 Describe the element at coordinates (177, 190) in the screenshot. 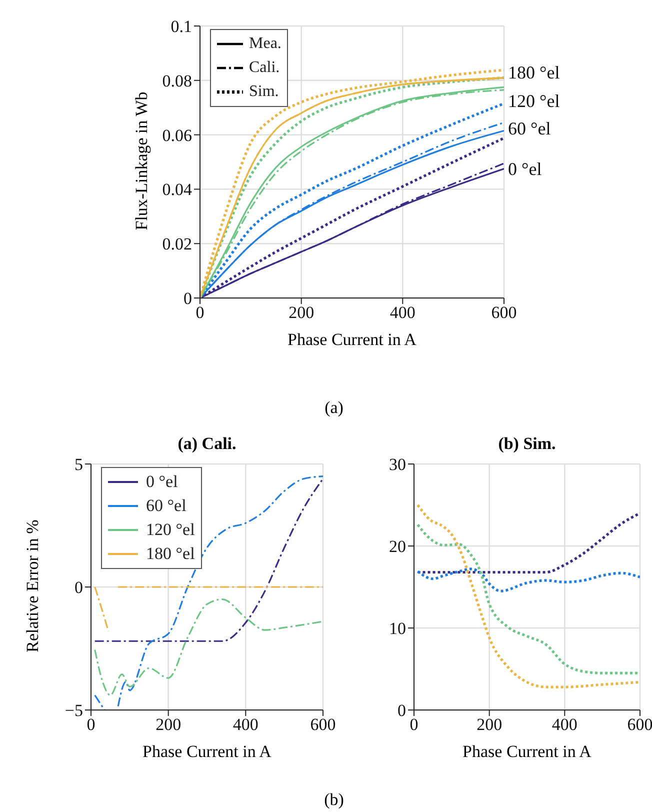

I see `y-tick-label: 0.04` at that location.